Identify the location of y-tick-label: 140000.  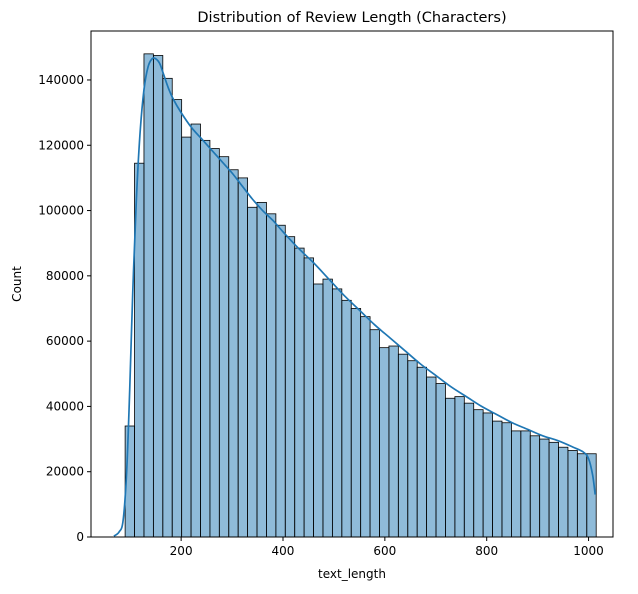
(61, 80).